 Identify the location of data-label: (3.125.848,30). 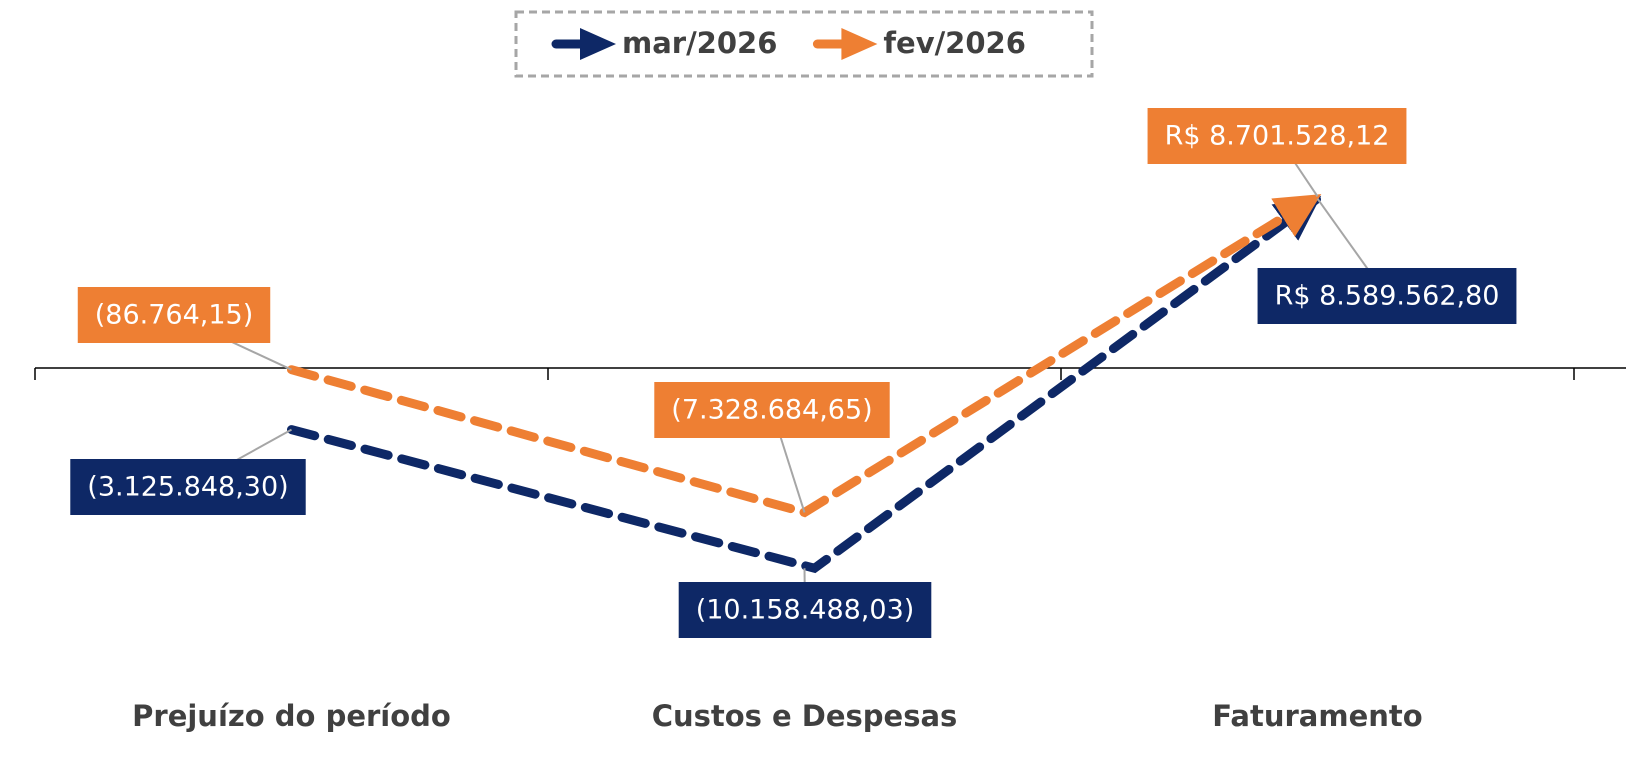
(188, 471).